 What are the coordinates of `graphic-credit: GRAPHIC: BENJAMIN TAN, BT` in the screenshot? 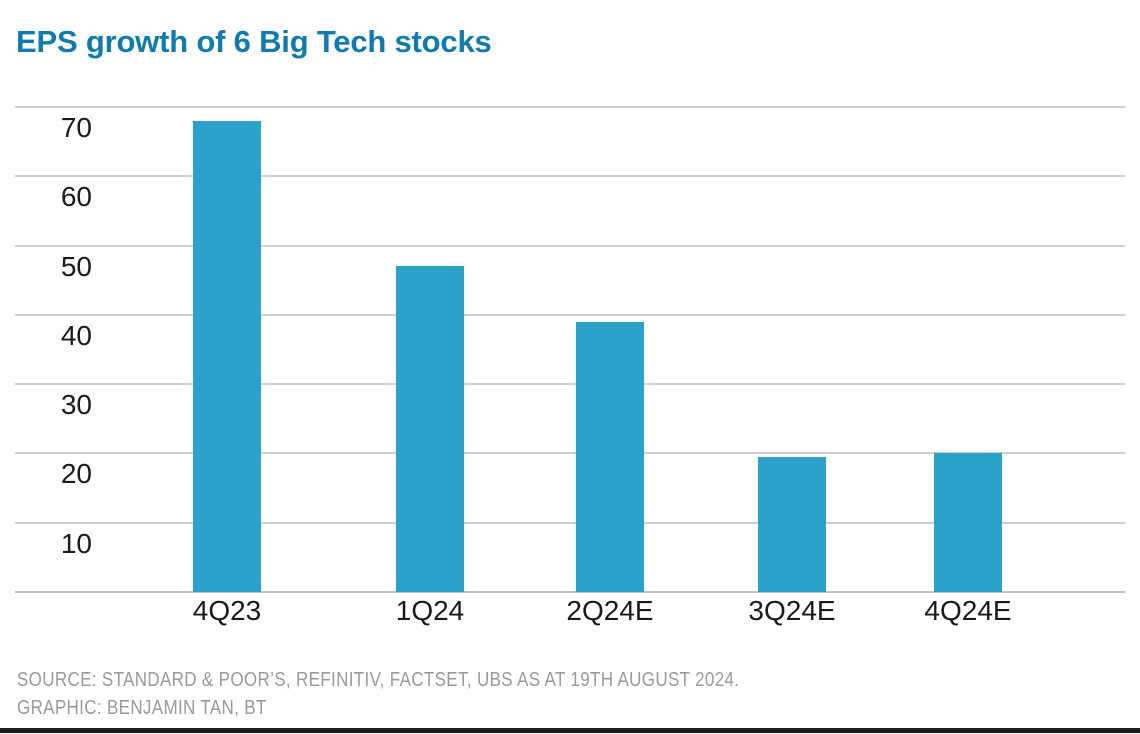 It's located at (142, 708).